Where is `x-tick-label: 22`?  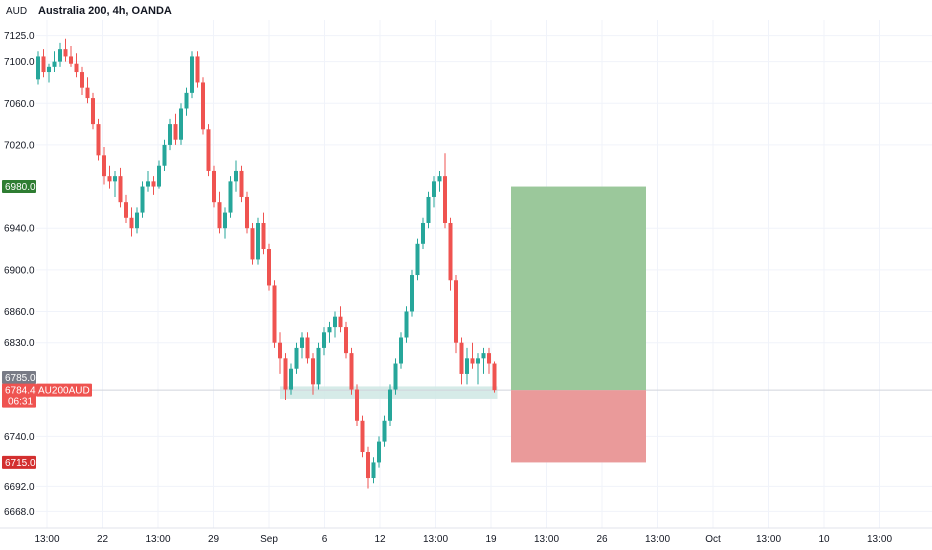 x-tick-label: 22 is located at coordinates (103, 539).